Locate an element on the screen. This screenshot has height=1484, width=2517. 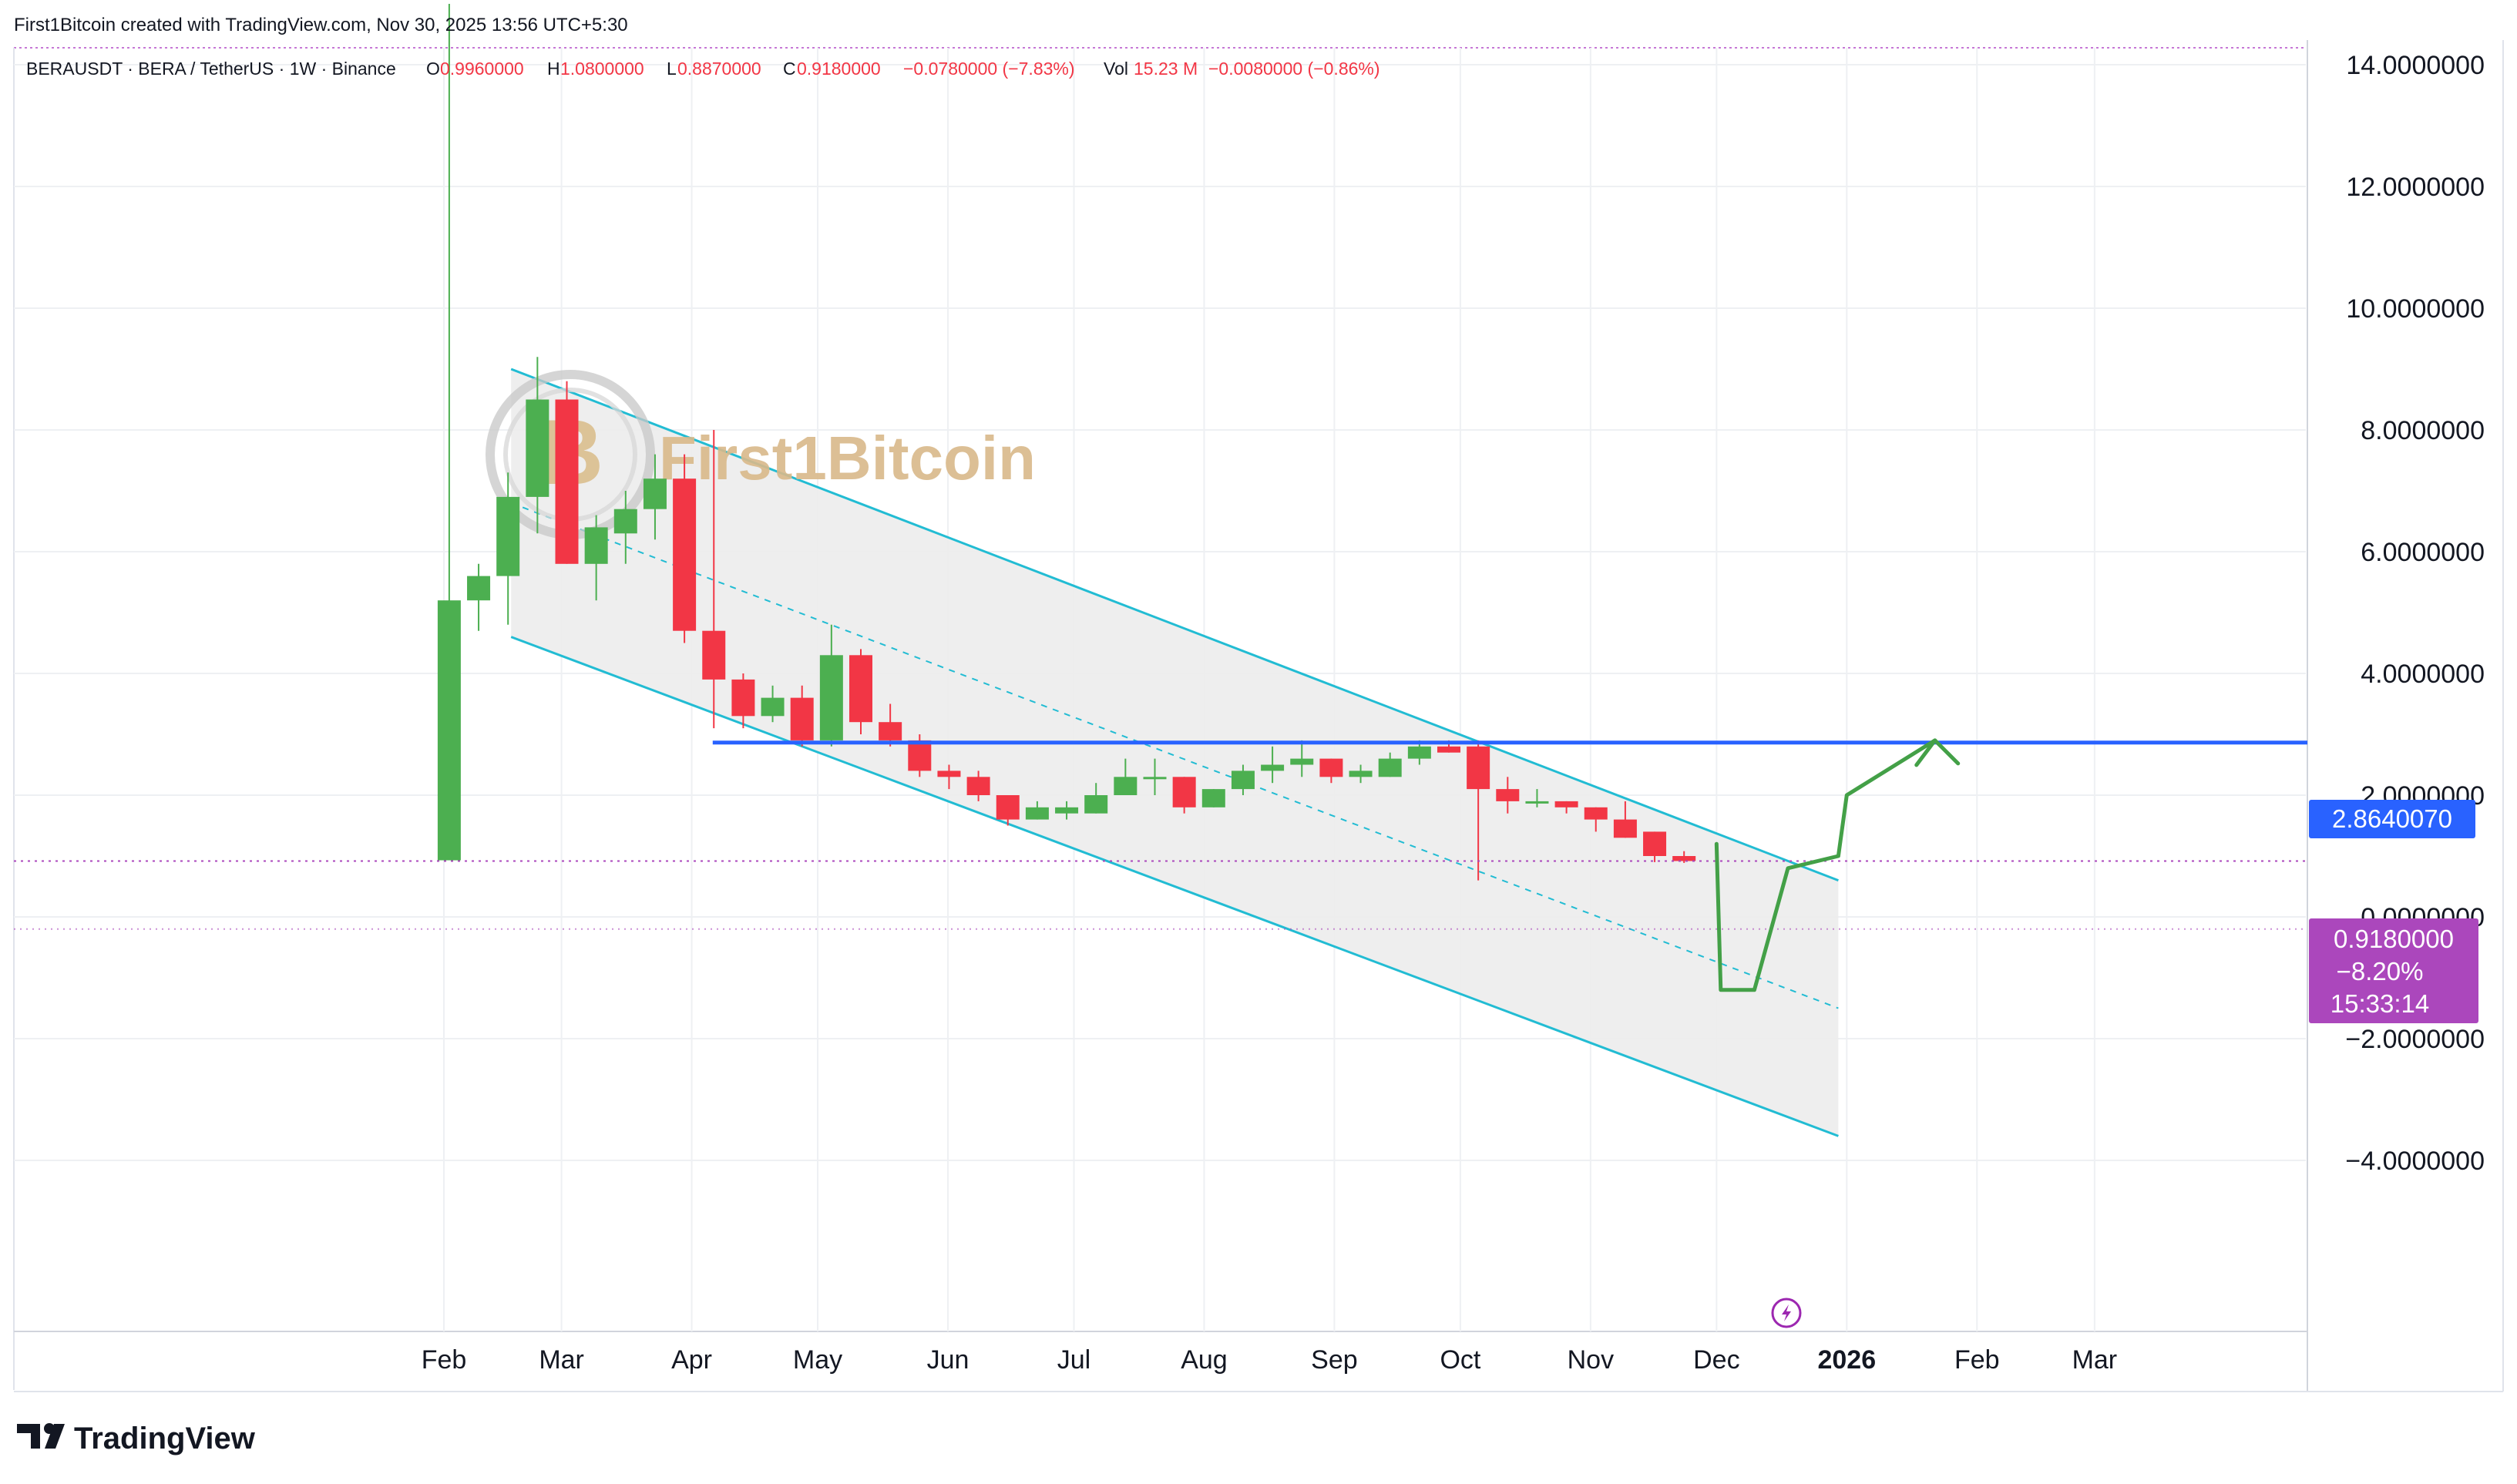
last-price-value: 0.9180000 is located at coordinates (2394, 939).